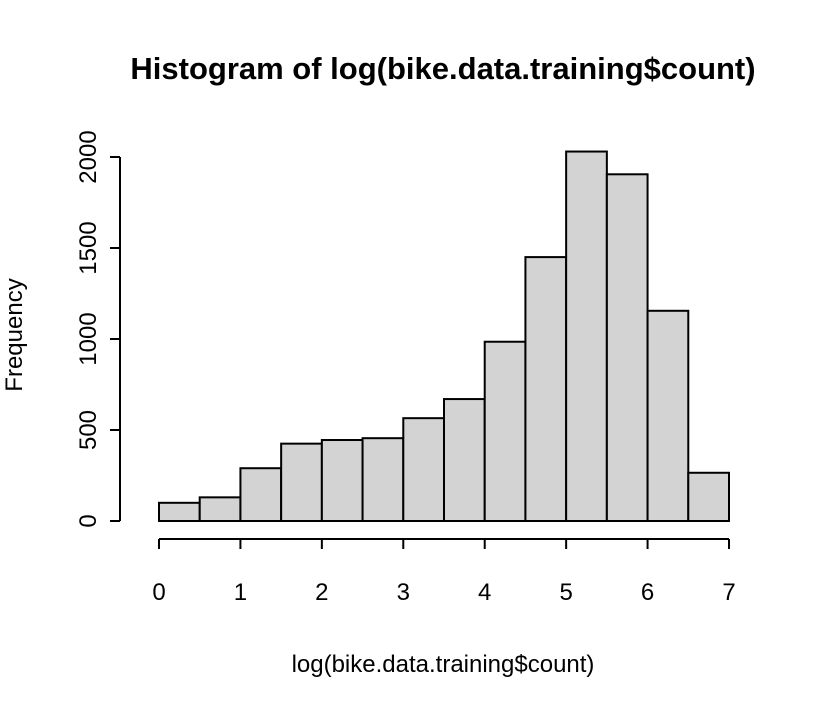 The width and height of the screenshot is (815, 706). What do you see at coordinates (403, 592) in the screenshot?
I see `x-tick-label: 3` at bounding box center [403, 592].